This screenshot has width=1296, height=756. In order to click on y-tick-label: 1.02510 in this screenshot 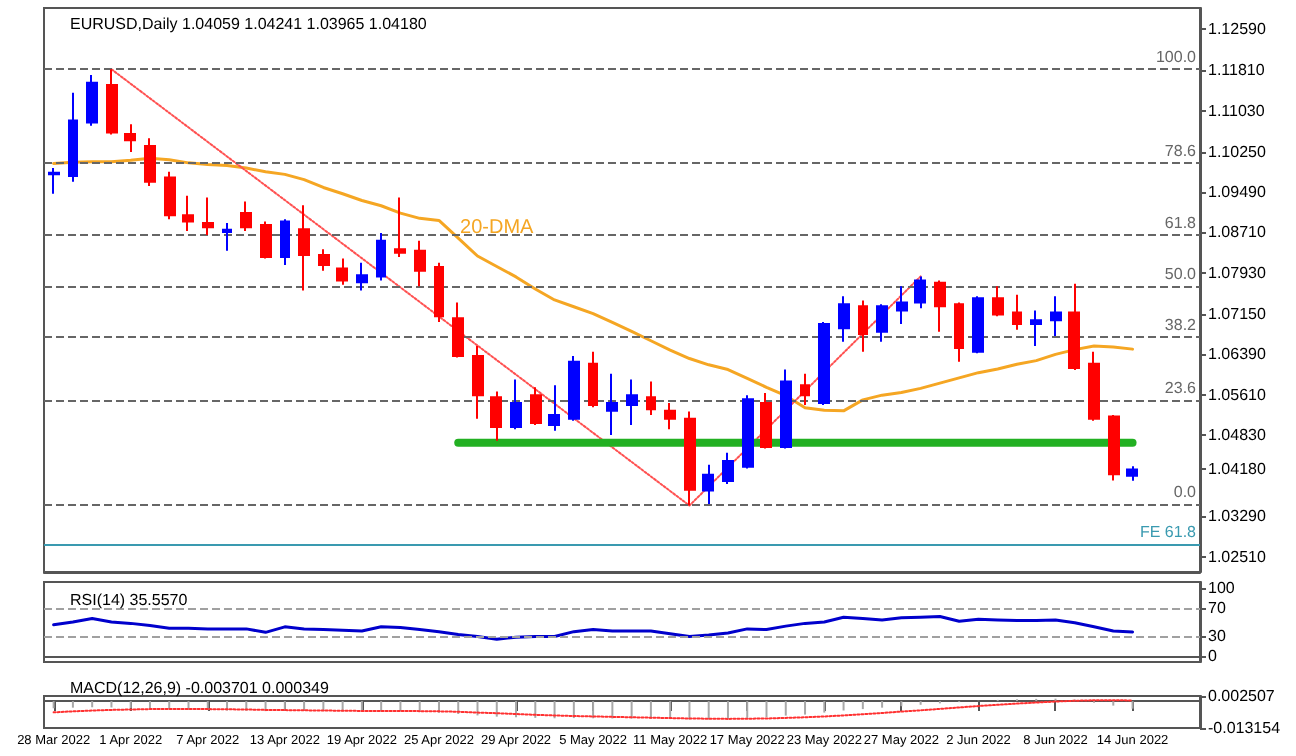, I will do `click(1237, 556)`.